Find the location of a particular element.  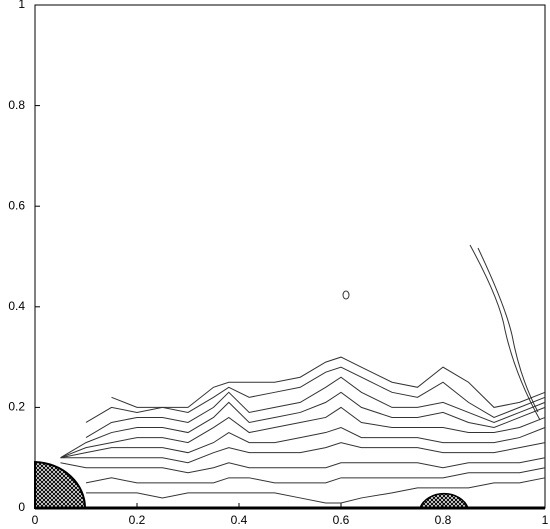

y-tick-label: 0.4 is located at coordinates (16, 306).